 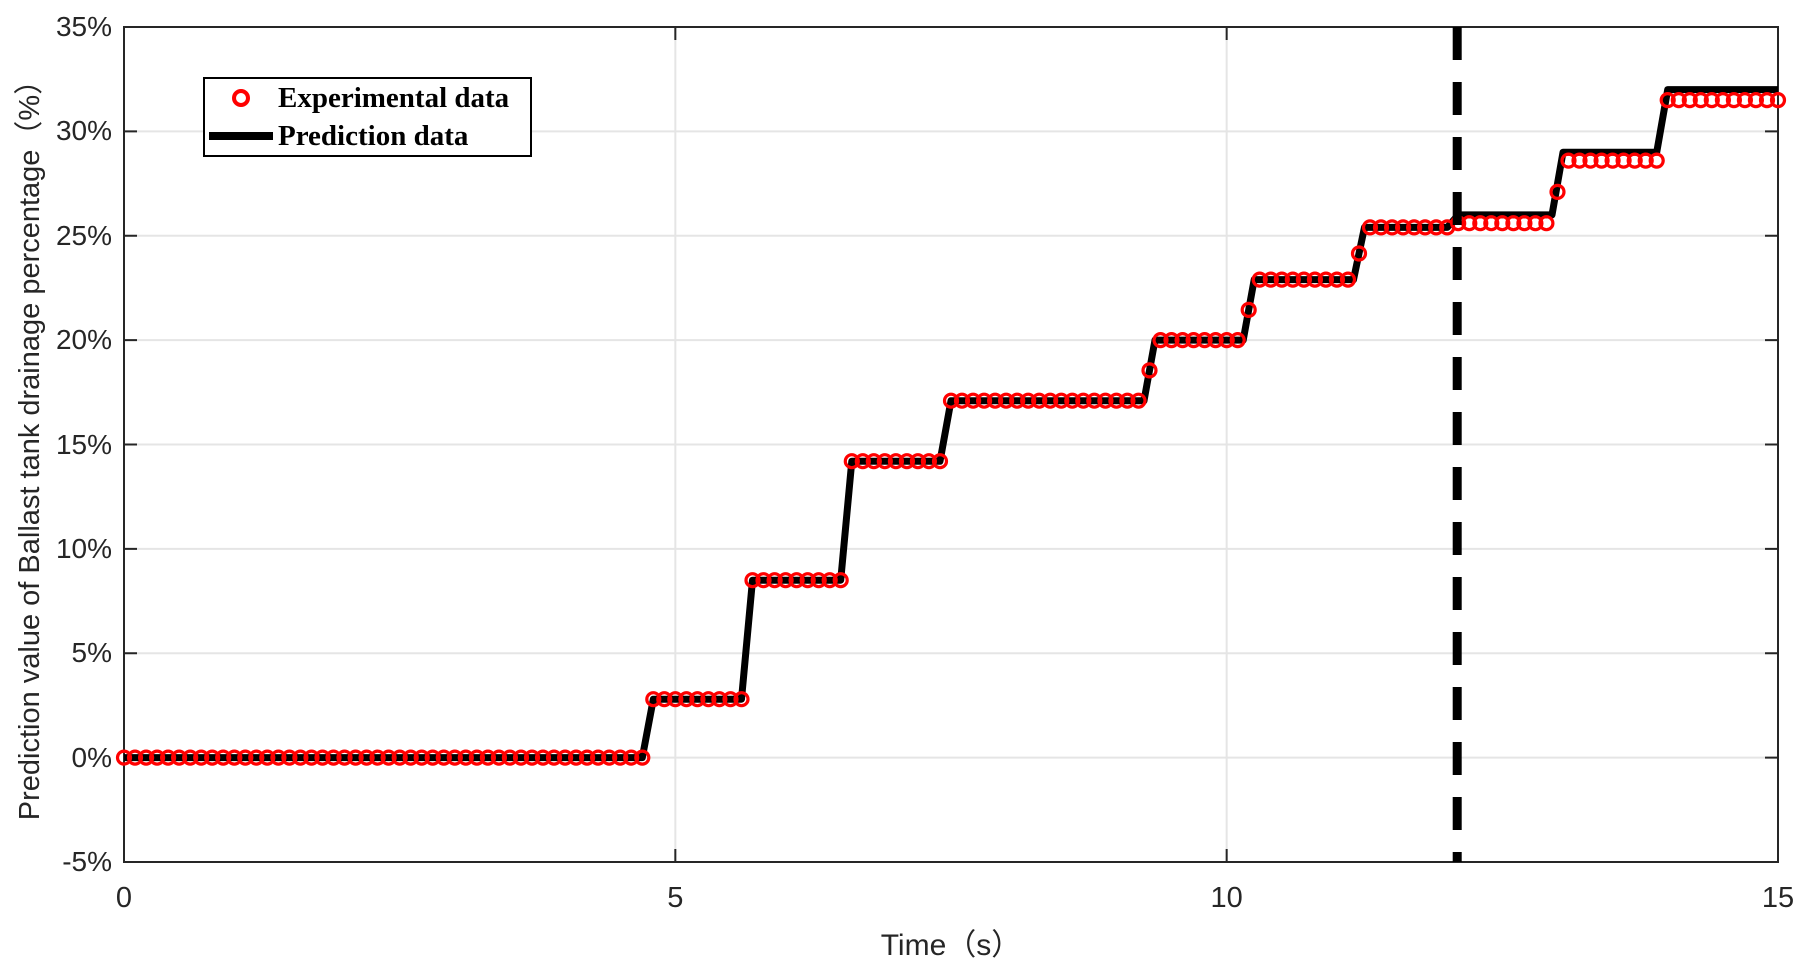 I want to click on x-axis-title: Time（s）, so click(x=951, y=945).